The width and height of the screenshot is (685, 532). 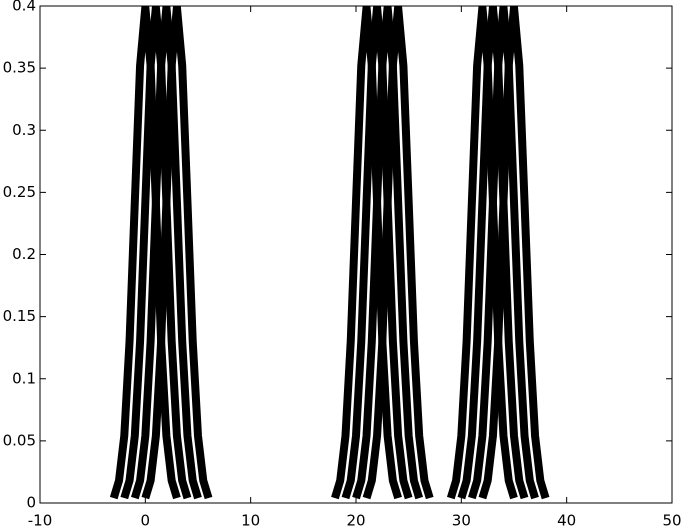 I want to click on y-tick-label: 0.3, so click(x=24, y=130).